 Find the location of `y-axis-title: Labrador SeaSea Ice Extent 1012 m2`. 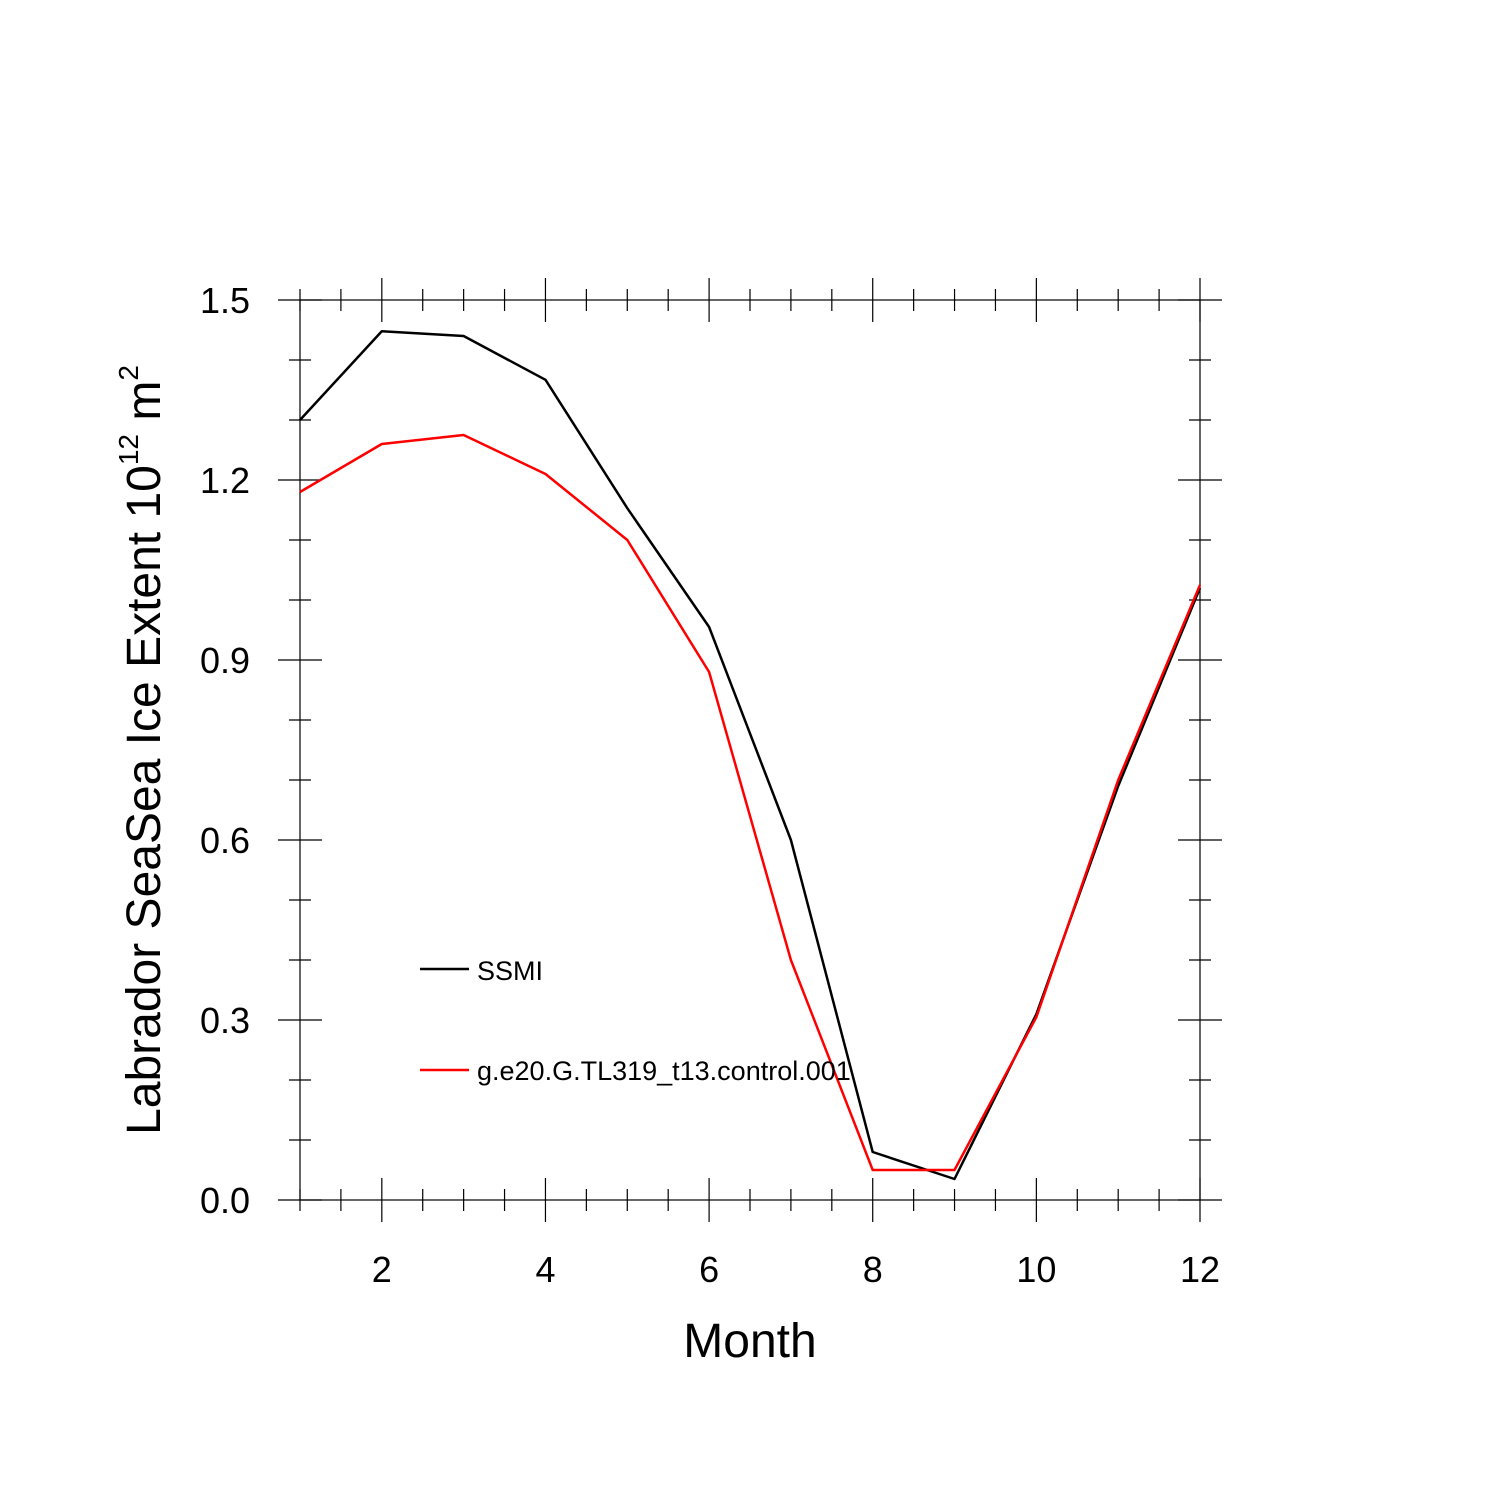

y-axis-title: Labrador SeaSea Ice Extent 1012 m2 is located at coordinates (142, 750).